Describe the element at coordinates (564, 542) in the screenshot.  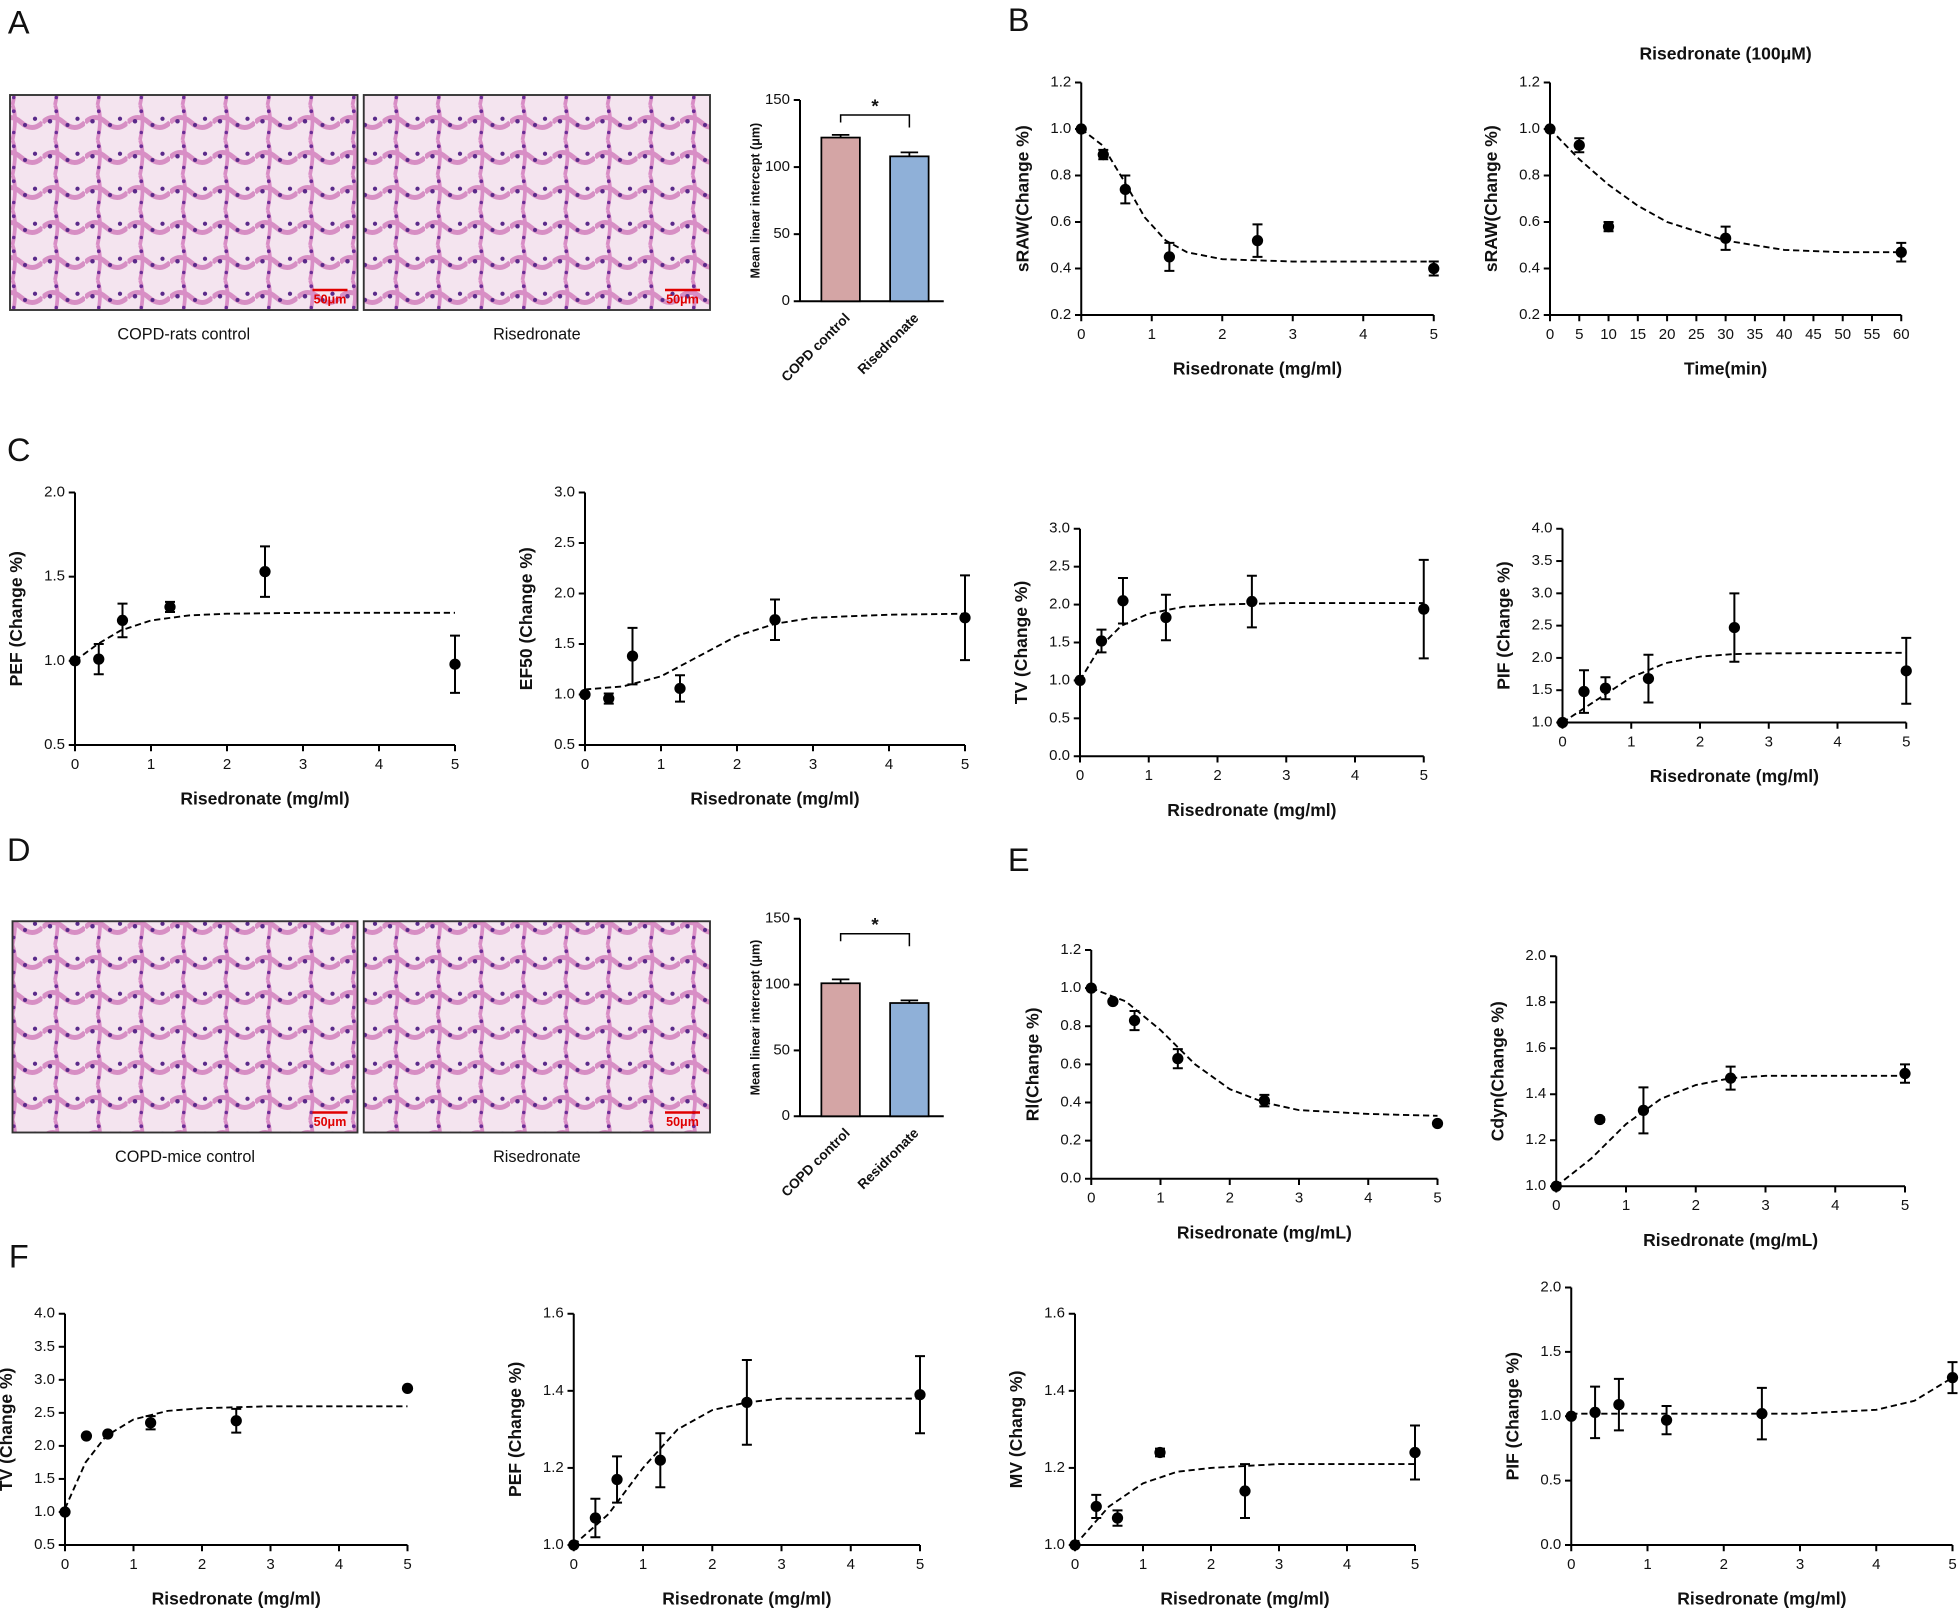
I see `y-tick-label: 2.5` at that location.